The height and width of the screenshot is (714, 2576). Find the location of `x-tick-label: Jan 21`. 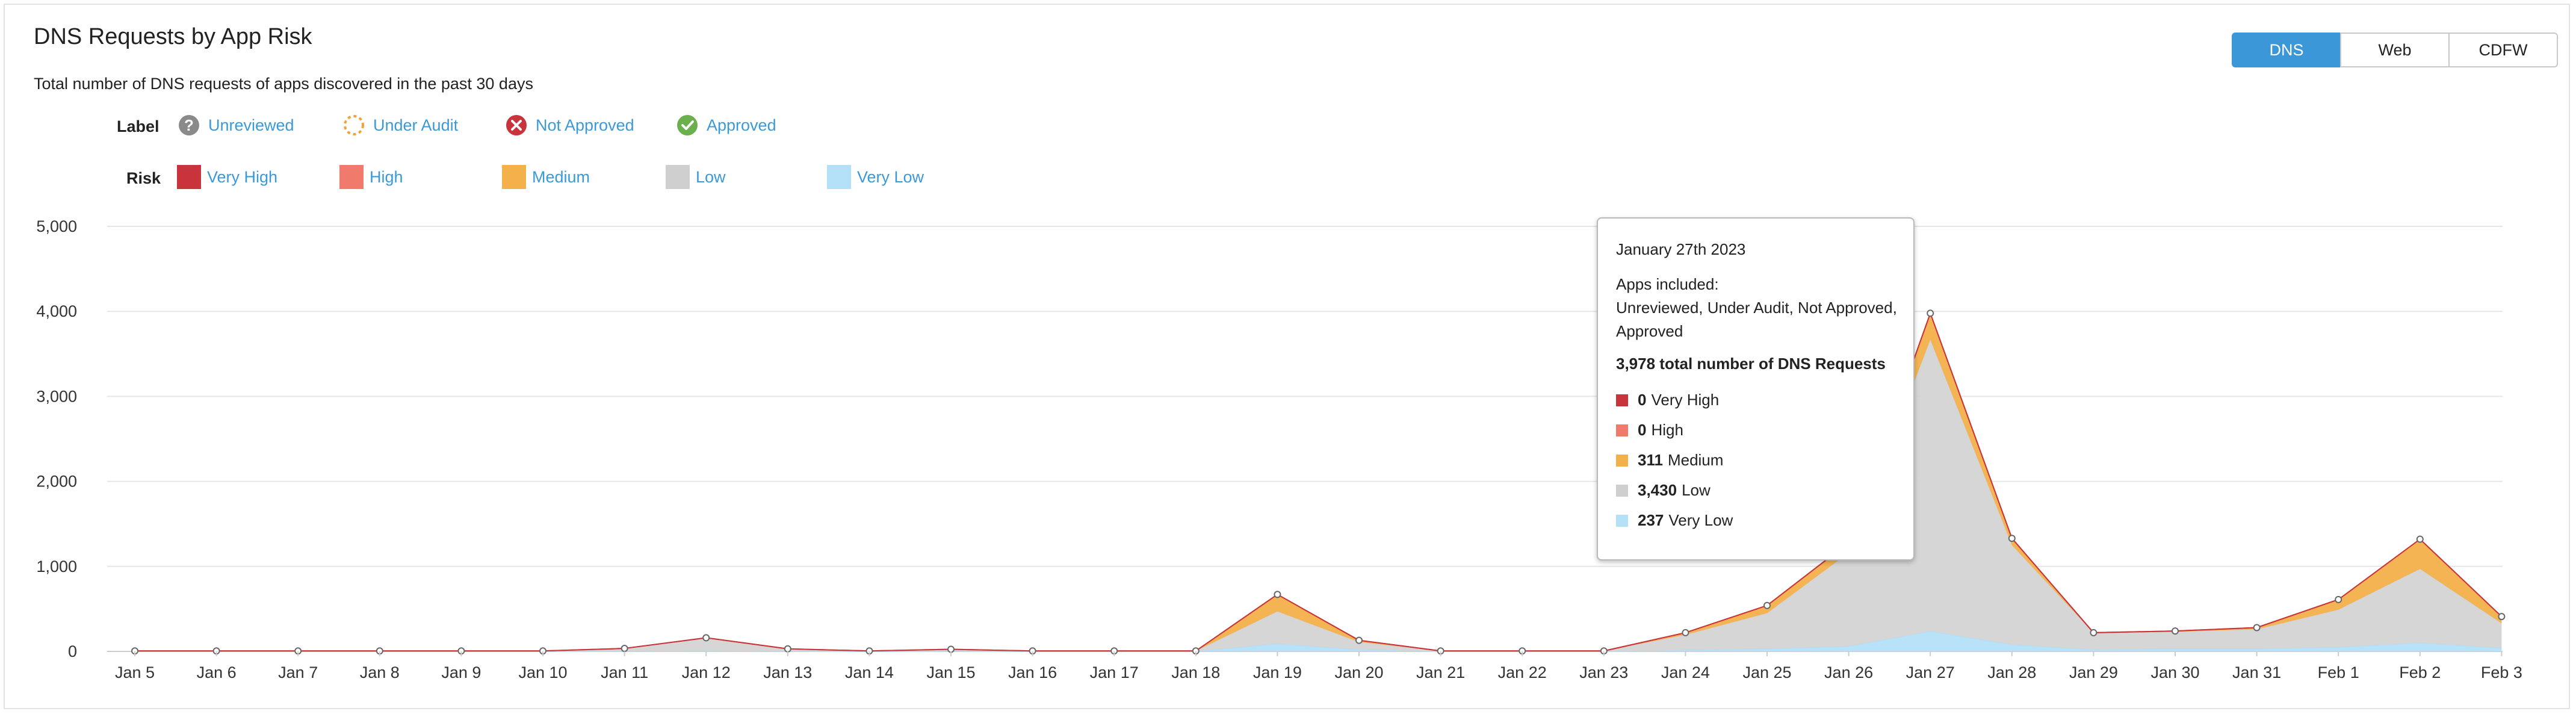

x-tick-label: Jan 21 is located at coordinates (1440, 672).